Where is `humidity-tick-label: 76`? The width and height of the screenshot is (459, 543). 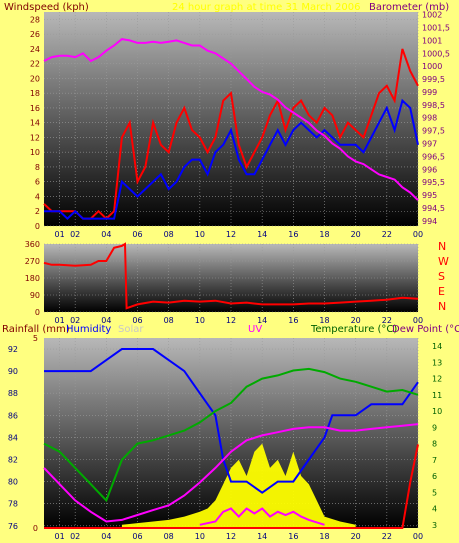 humidity-tick-label: 76 is located at coordinates (13, 526).